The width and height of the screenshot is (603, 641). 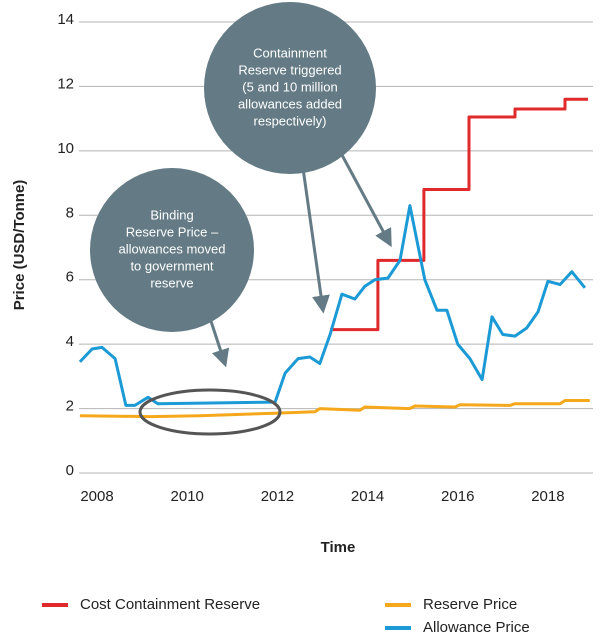 I want to click on x-tick-label: 2012, so click(x=277, y=496).